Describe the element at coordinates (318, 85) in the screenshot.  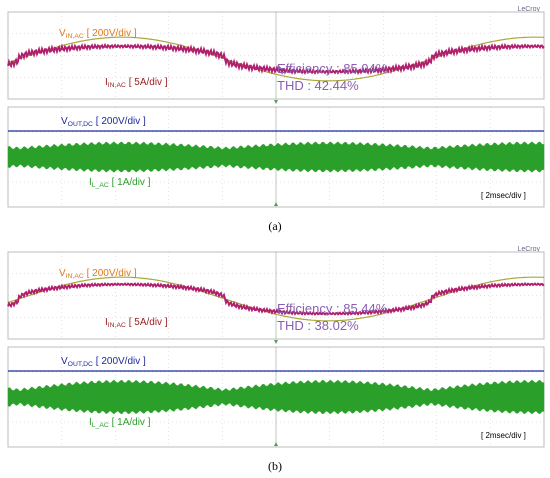
I see `thd-readout: THD : 42.44%` at that location.